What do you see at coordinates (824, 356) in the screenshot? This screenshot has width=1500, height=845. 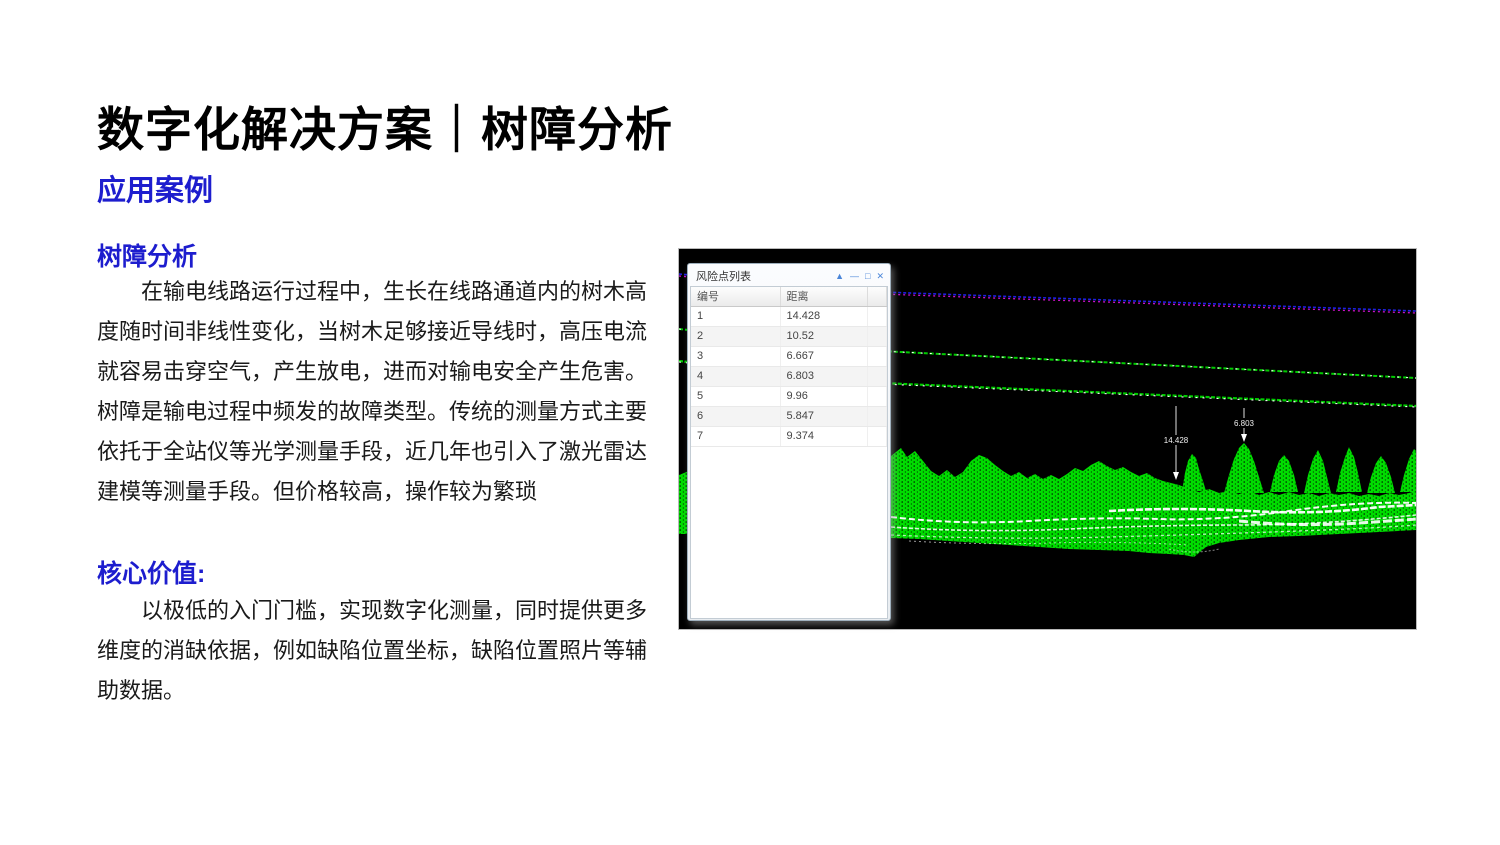 I see `cell-distance: 6.667` at bounding box center [824, 356].